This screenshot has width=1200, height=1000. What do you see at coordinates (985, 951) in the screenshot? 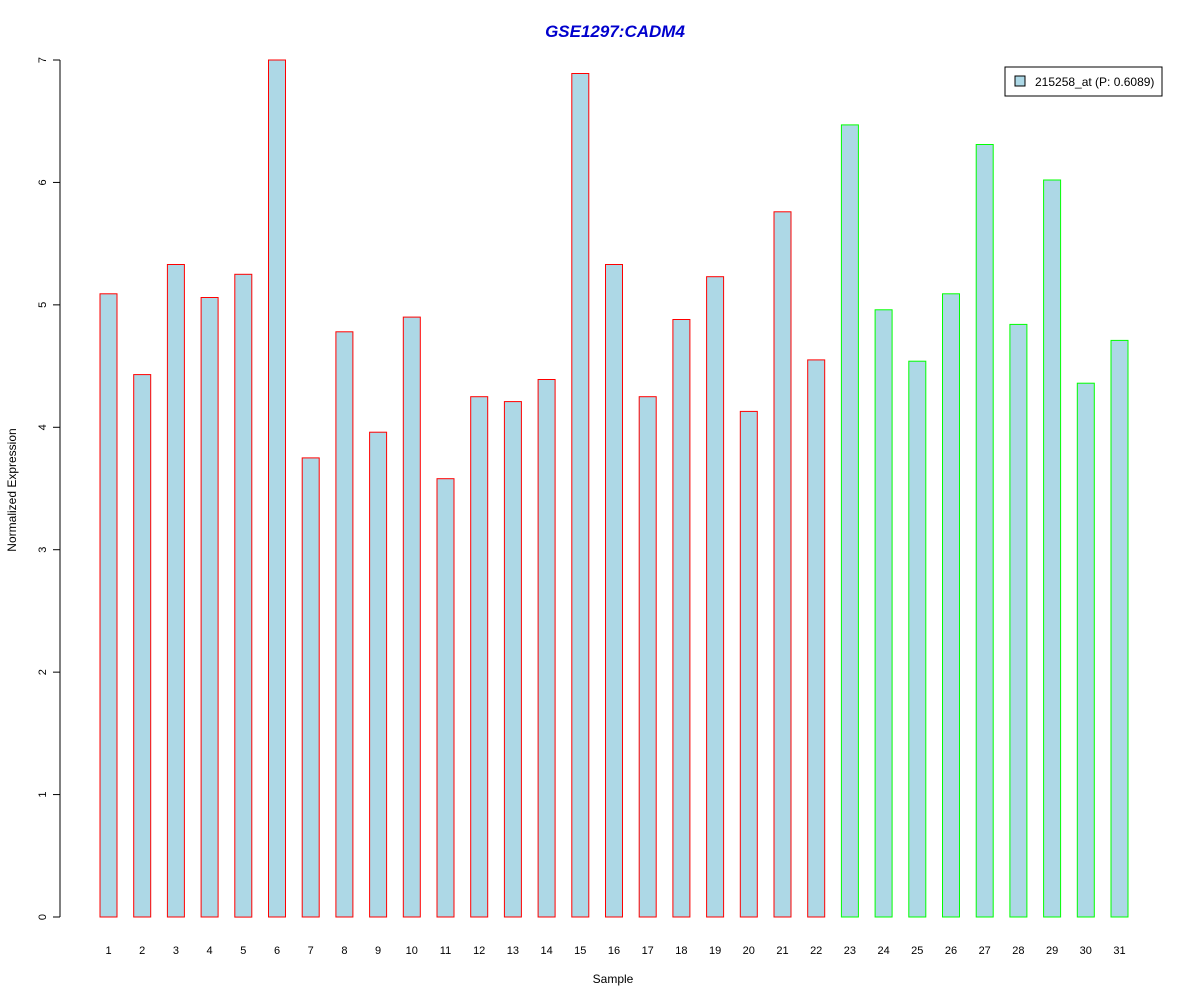
I see `x-tick-label: 27` at bounding box center [985, 951].